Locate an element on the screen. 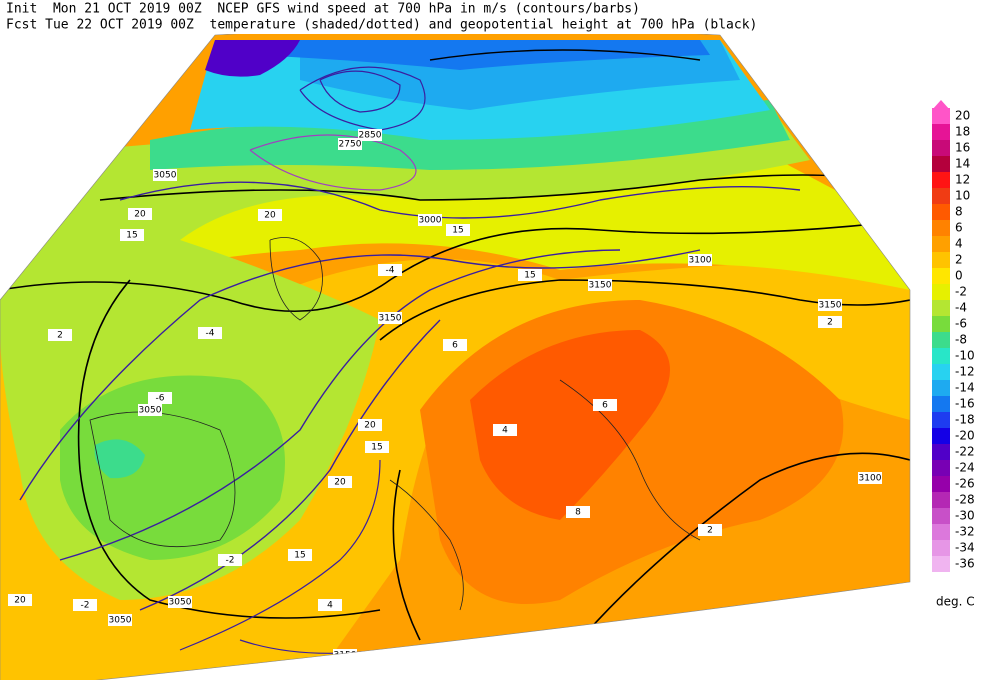 The width and height of the screenshot is (1000, 680). colorbar-arrow is located at coordinates (941, 105).